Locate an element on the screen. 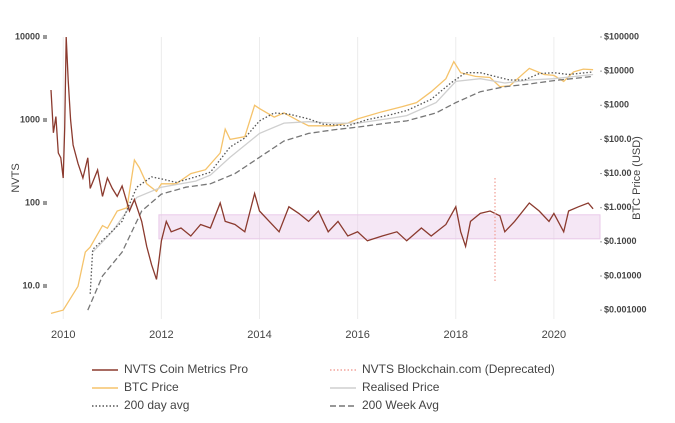  legend-label: NVTS Blockchain.com (Deprecated) is located at coordinates (458, 369).